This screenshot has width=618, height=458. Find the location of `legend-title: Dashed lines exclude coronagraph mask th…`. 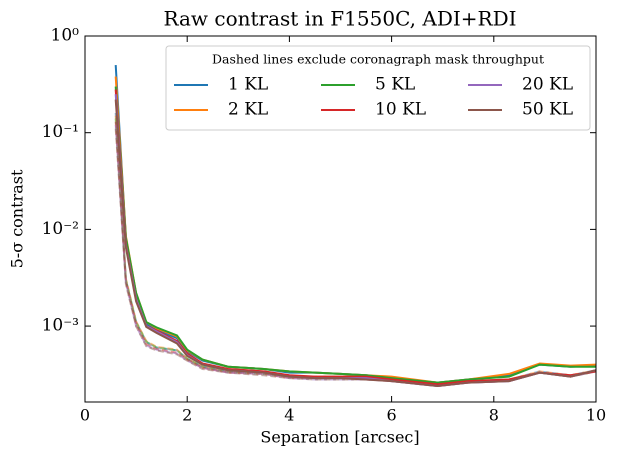

legend-title: Dashed lines exclude coronagraph mask th… is located at coordinates (378, 59).